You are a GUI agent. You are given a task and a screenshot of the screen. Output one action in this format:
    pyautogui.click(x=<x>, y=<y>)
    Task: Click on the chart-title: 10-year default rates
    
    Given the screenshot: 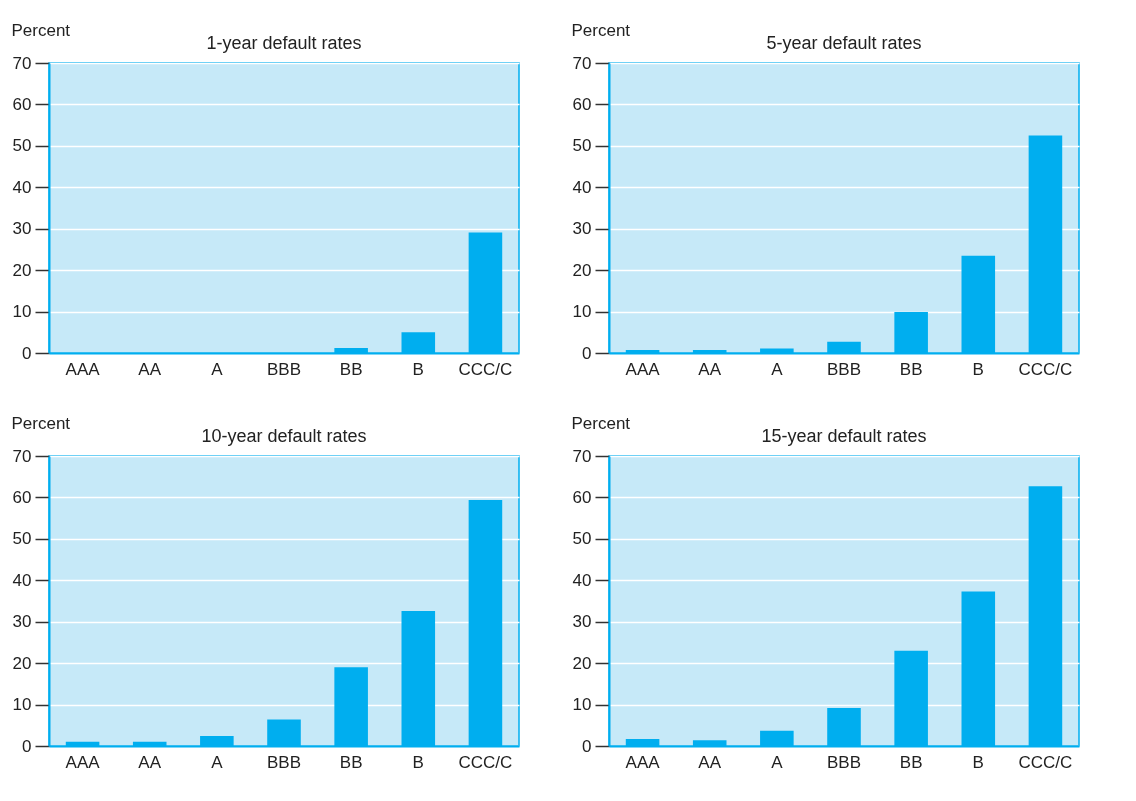 What is the action you would take?
    pyautogui.click(x=284, y=436)
    